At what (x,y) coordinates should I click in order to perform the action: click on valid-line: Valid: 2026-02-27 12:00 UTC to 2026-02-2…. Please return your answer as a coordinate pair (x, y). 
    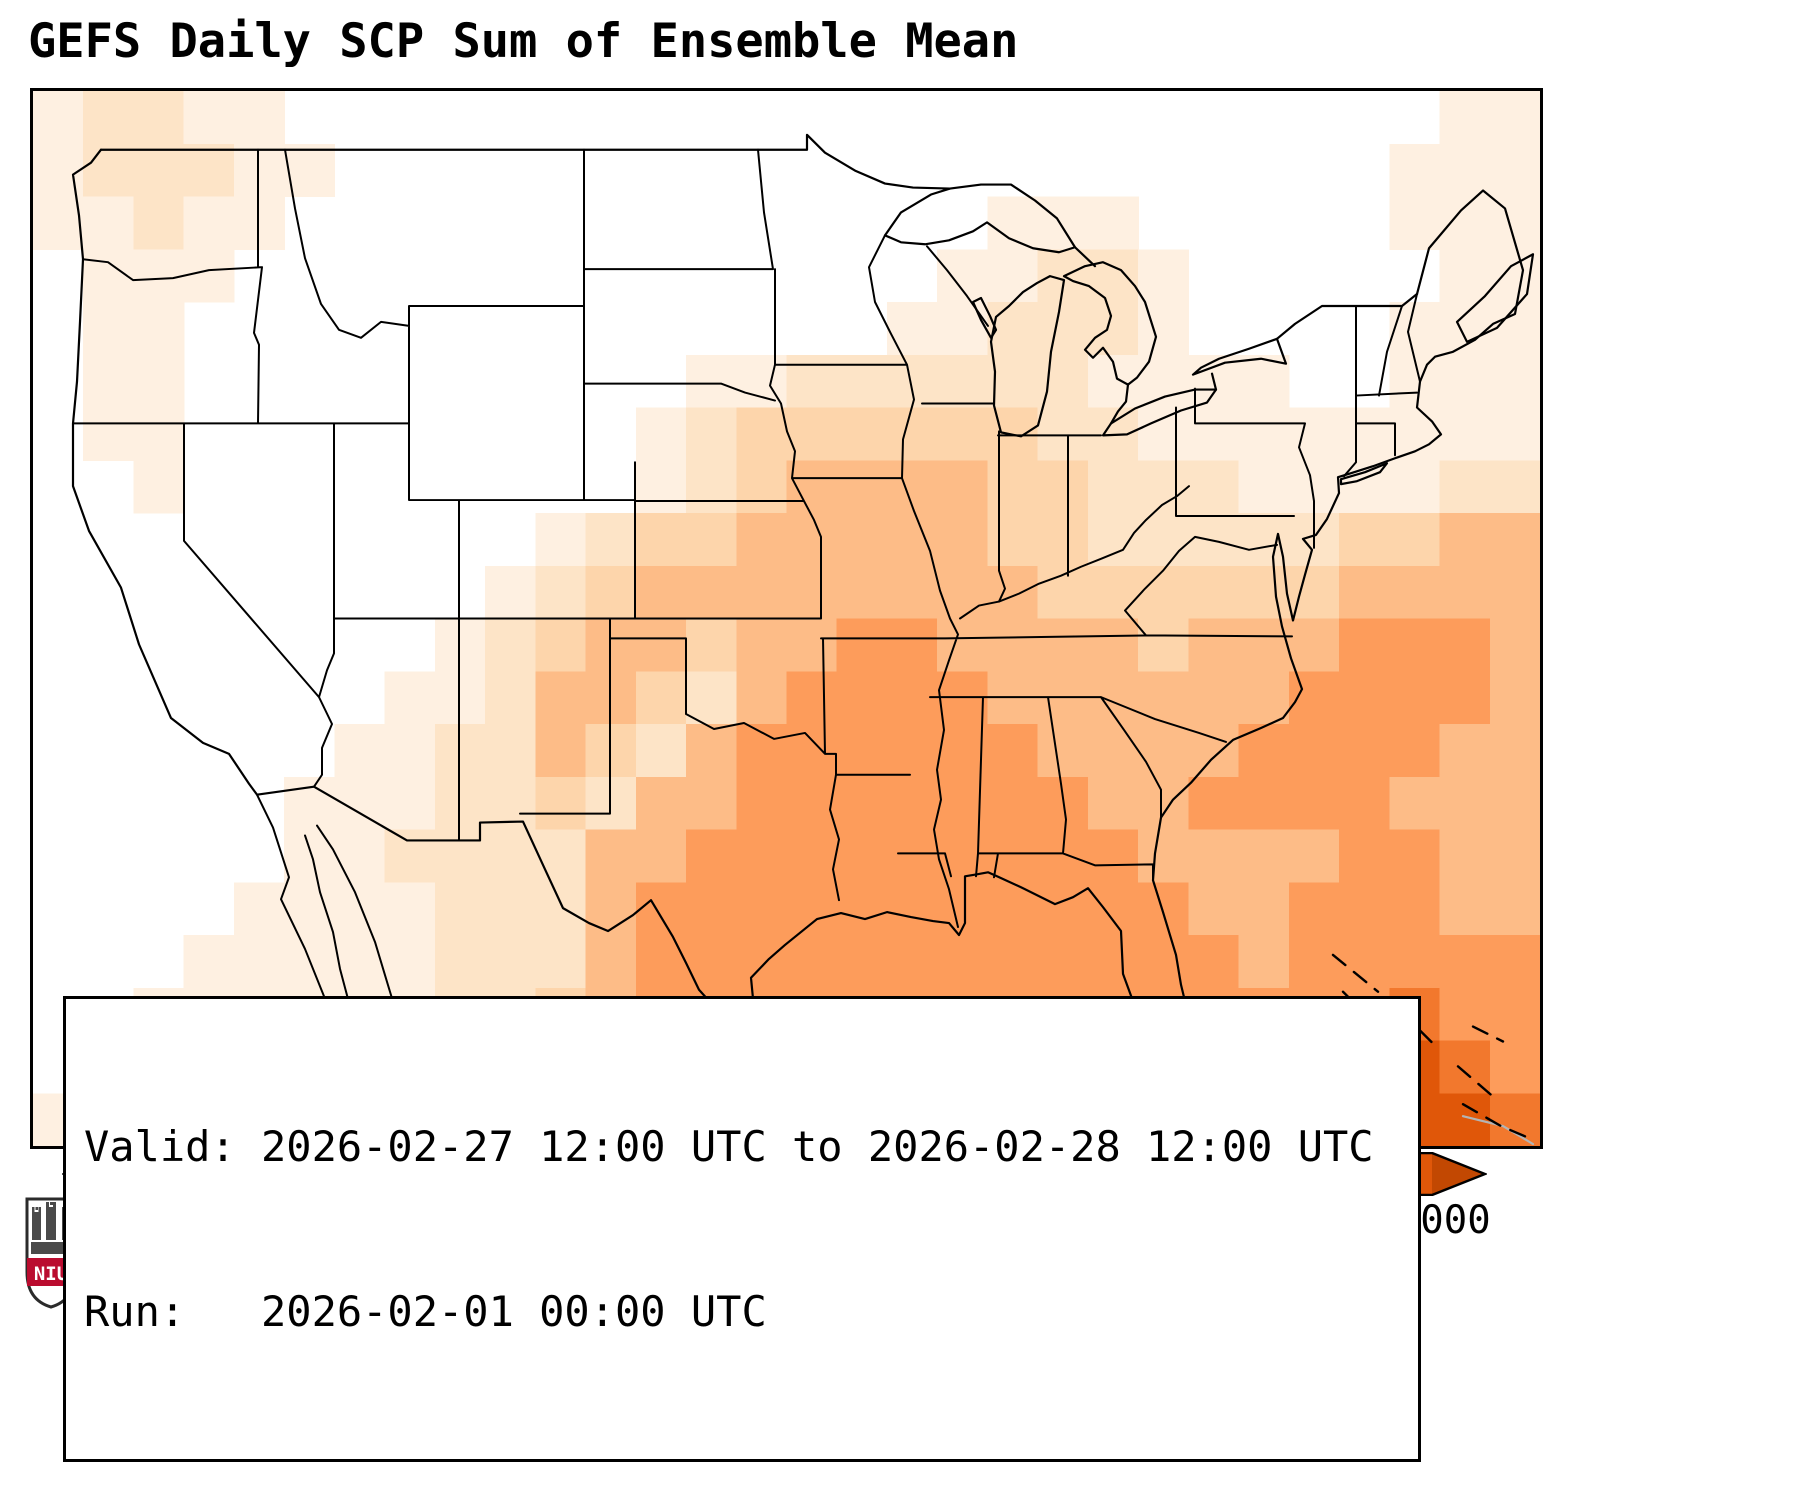
    Looking at the image, I should click on (729, 1146).